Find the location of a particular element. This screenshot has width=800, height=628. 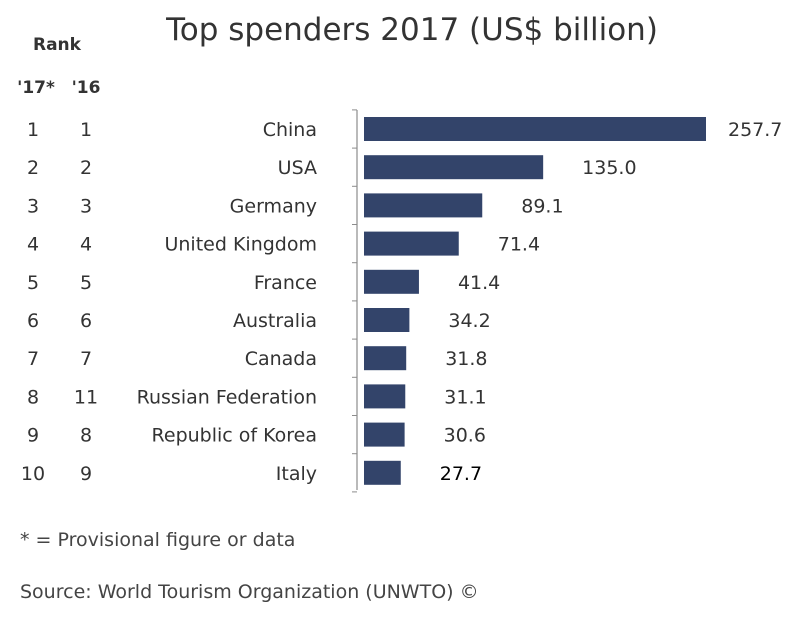

footnote: * = Provisional figure or data is located at coordinates (157, 540).